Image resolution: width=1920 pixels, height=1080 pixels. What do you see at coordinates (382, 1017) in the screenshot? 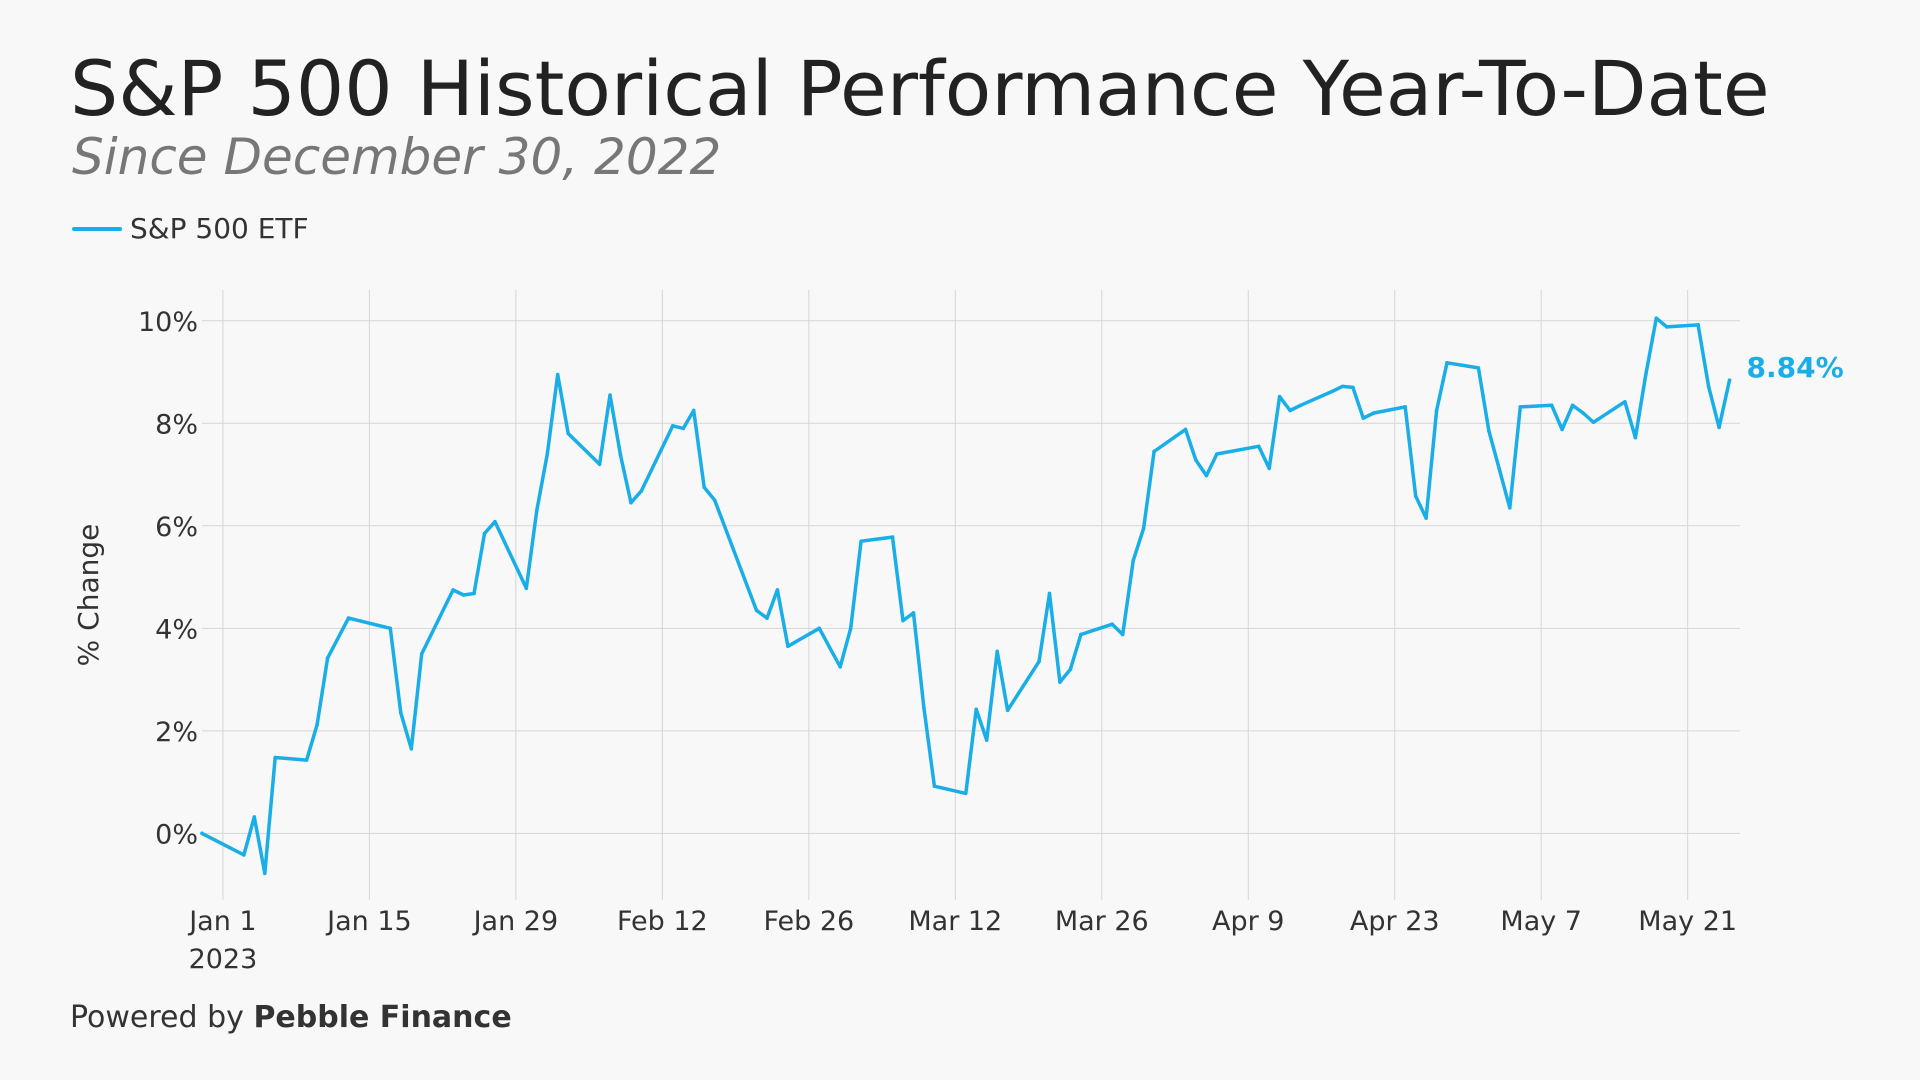
I see `footer-brand: Pebble Finance` at bounding box center [382, 1017].